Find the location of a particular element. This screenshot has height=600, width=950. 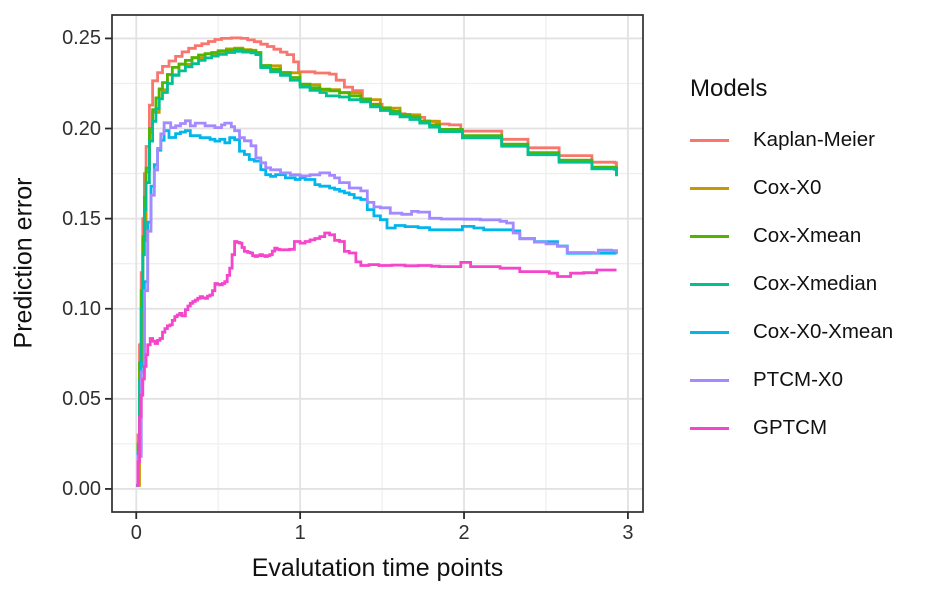

legend-item-cox-x0-xmean: Cox-X0-Xmean is located at coordinates (815, 332).